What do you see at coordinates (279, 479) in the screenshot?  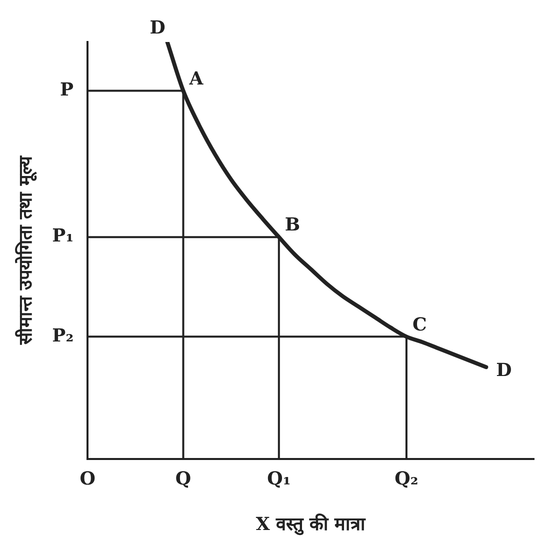 I see `x-tick-label: Q₁` at bounding box center [279, 479].